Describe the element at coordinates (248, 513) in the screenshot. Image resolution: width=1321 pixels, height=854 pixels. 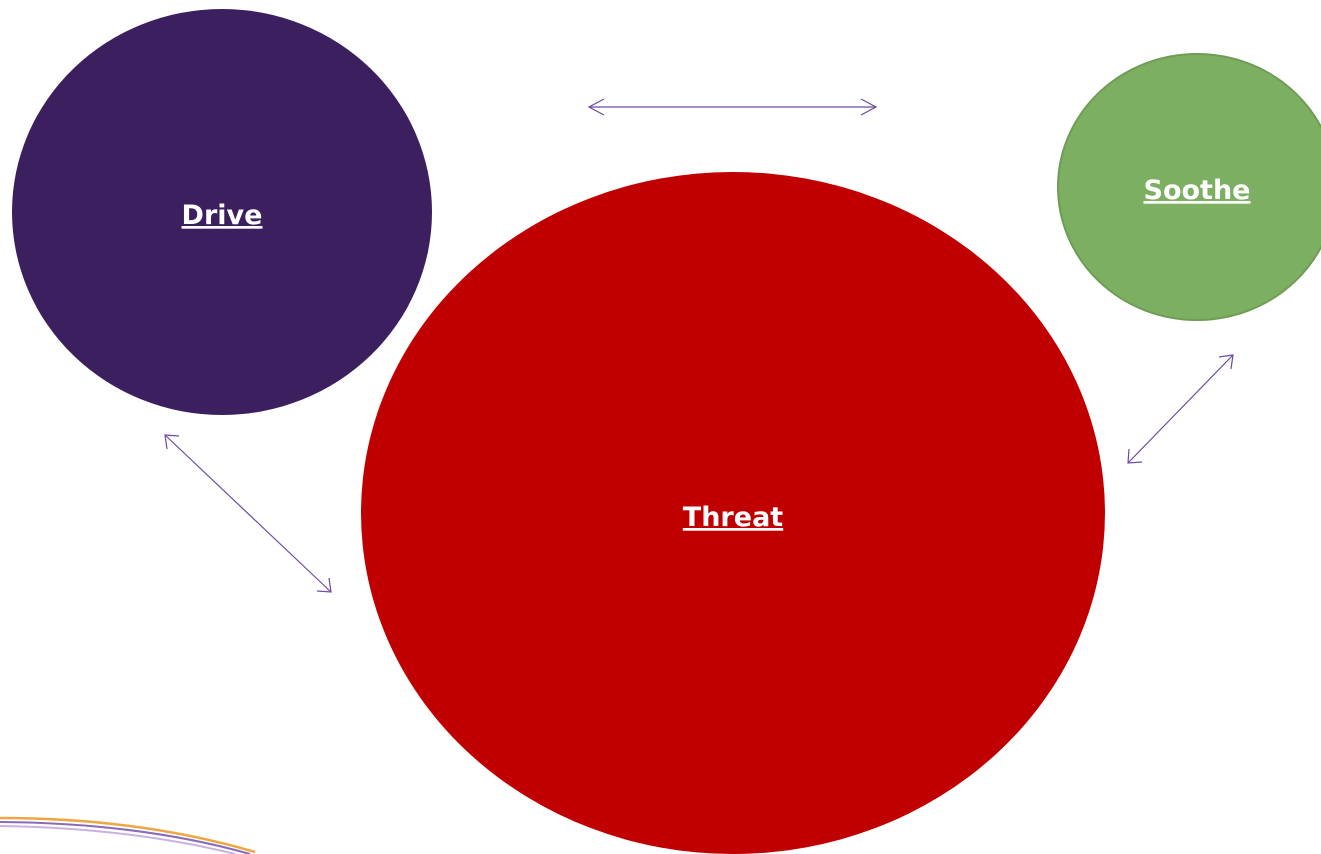
I see `connector-drive-threat` at that location.